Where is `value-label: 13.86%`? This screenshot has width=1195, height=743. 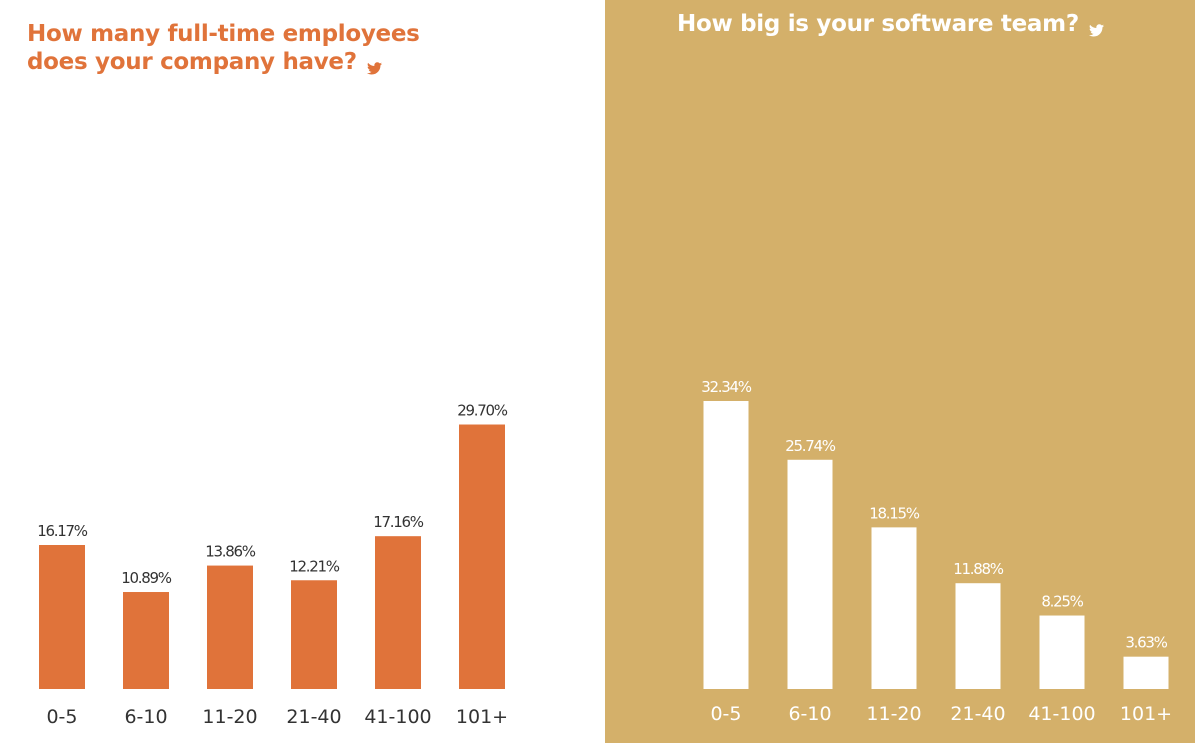 value-label: 13.86% is located at coordinates (230, 552).